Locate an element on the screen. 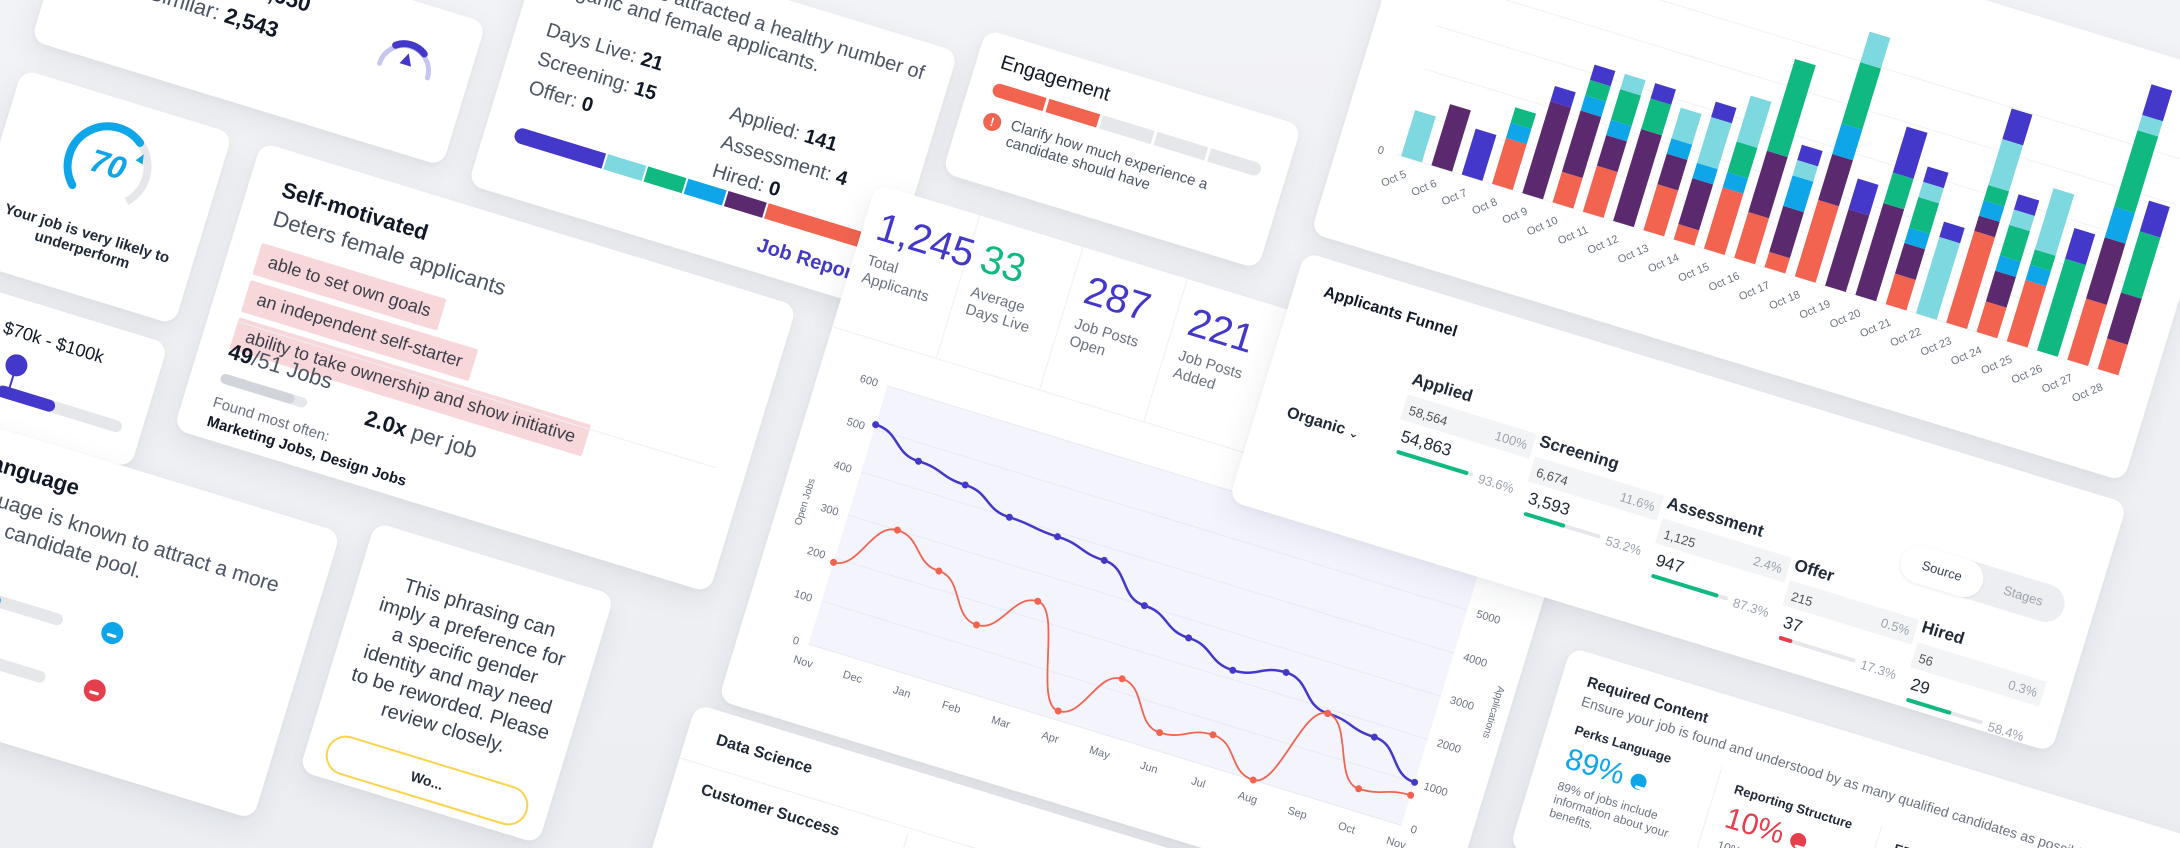 Image resolution: width=2180 pixels, height=848 pixels. svg-text: Oct 14 is located at coordinates (1663, 264).